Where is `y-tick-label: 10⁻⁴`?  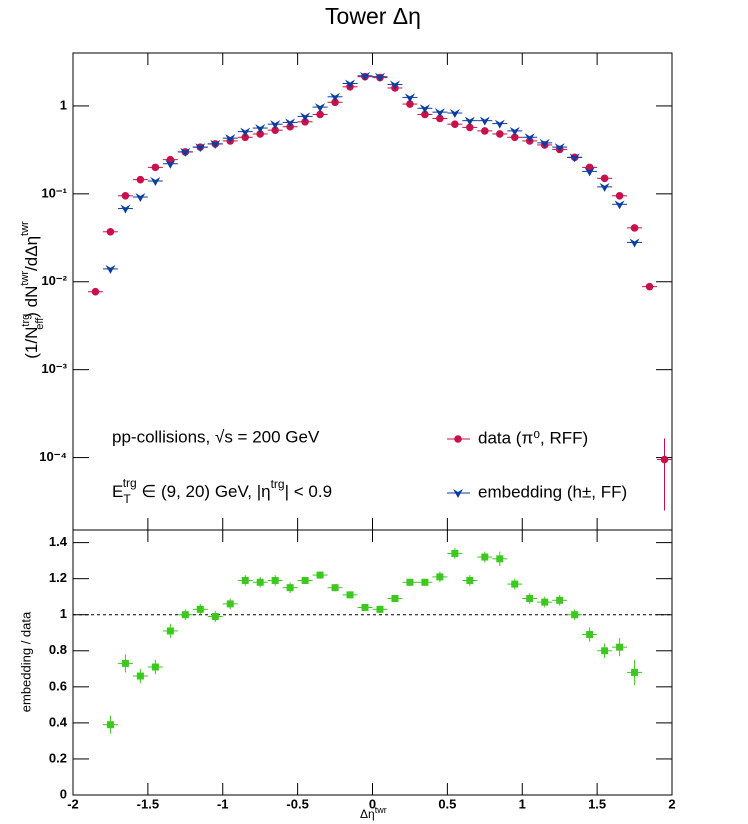 y-tick-label: 10⁻⁴ is located at coordinates (53, 456).